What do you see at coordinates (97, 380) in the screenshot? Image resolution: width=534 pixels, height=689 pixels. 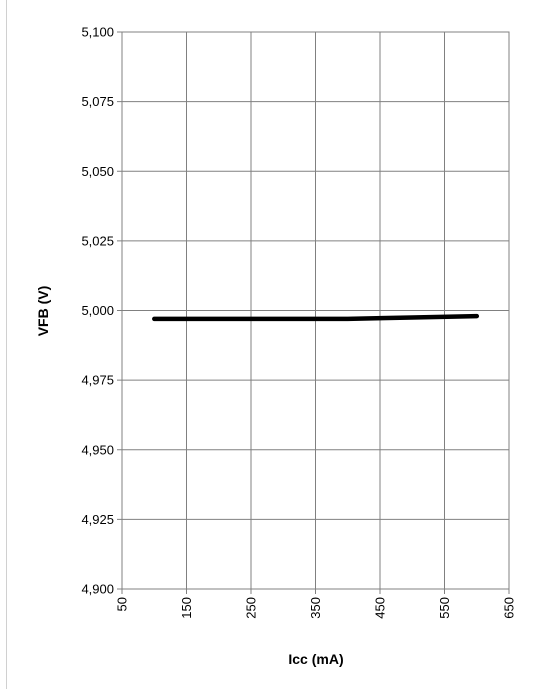 I see `y-tick-label: 4,975` at bounding box center [97, 380].